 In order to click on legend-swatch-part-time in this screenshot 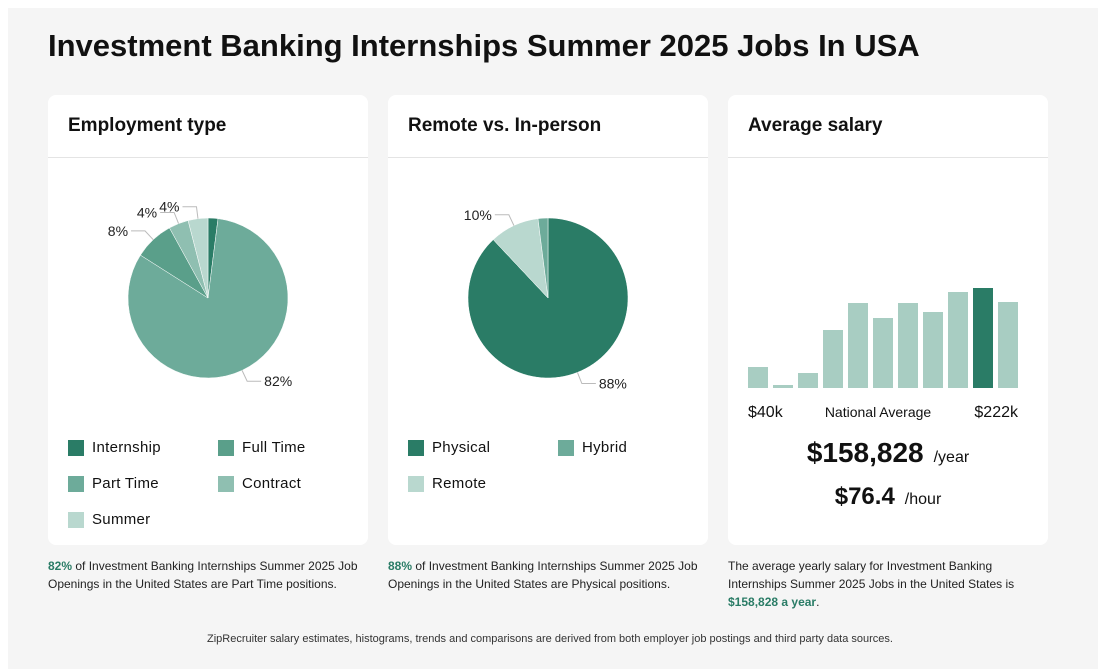, I will do `click(76, 483)`.